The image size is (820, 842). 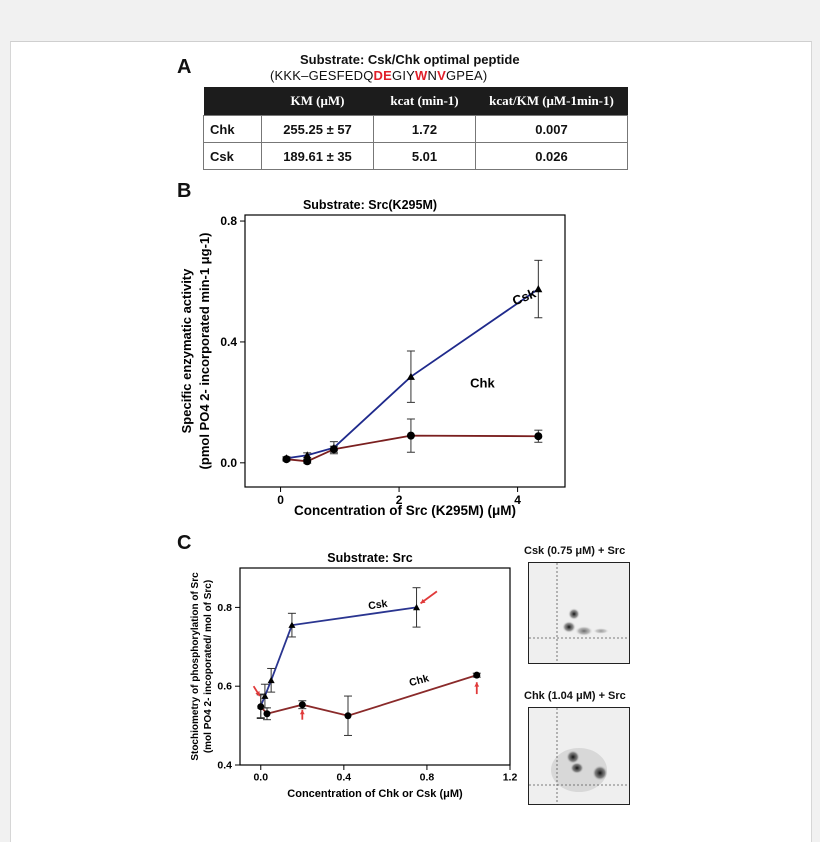 What do you see at coordinates (424, 156) in the screenshot?
I see `table-cell: 5.01` at bounding box center [424, 156].